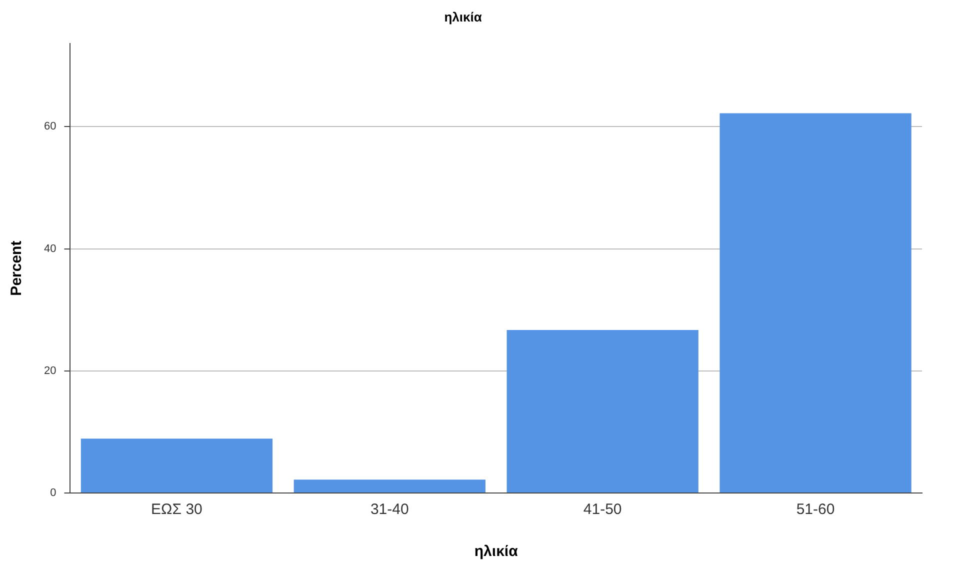 The height and width of the screenshot is (569, 970). What do you see at coordinates (53, 493) in the screenshot?
I see `y-tick-label: 0` at bounding box center [53, 493].